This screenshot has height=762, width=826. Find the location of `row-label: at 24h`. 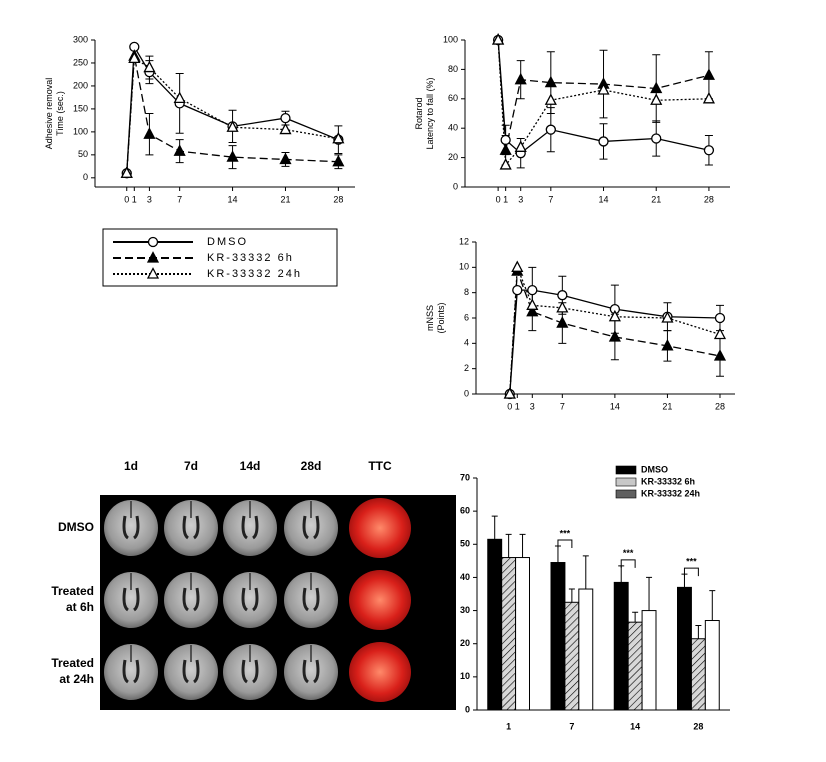

row-label: at 24h is located at coordinates (76, 679).